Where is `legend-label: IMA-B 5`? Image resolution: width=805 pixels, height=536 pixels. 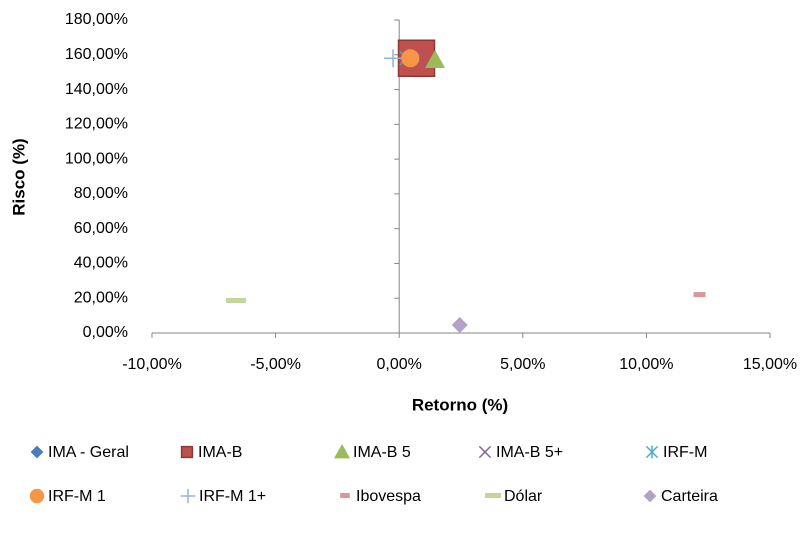 legend-label: IMA-B 5 is located at coordinates (382, 452).